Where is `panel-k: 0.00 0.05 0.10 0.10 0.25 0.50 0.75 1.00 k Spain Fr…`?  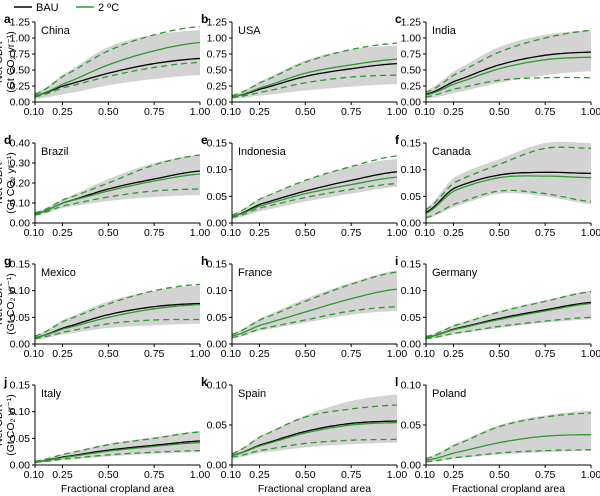
panel-k: 0.00 0.05 0.10 0.10 0.25 0.50 0.75 1.00 k Spain Fr… is located at coordinates (304, 435).